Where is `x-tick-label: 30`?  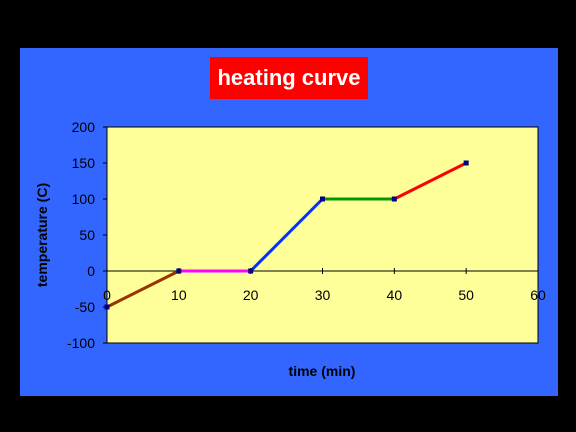
x-tick-label: 30 is located at coordinates (323, 295).